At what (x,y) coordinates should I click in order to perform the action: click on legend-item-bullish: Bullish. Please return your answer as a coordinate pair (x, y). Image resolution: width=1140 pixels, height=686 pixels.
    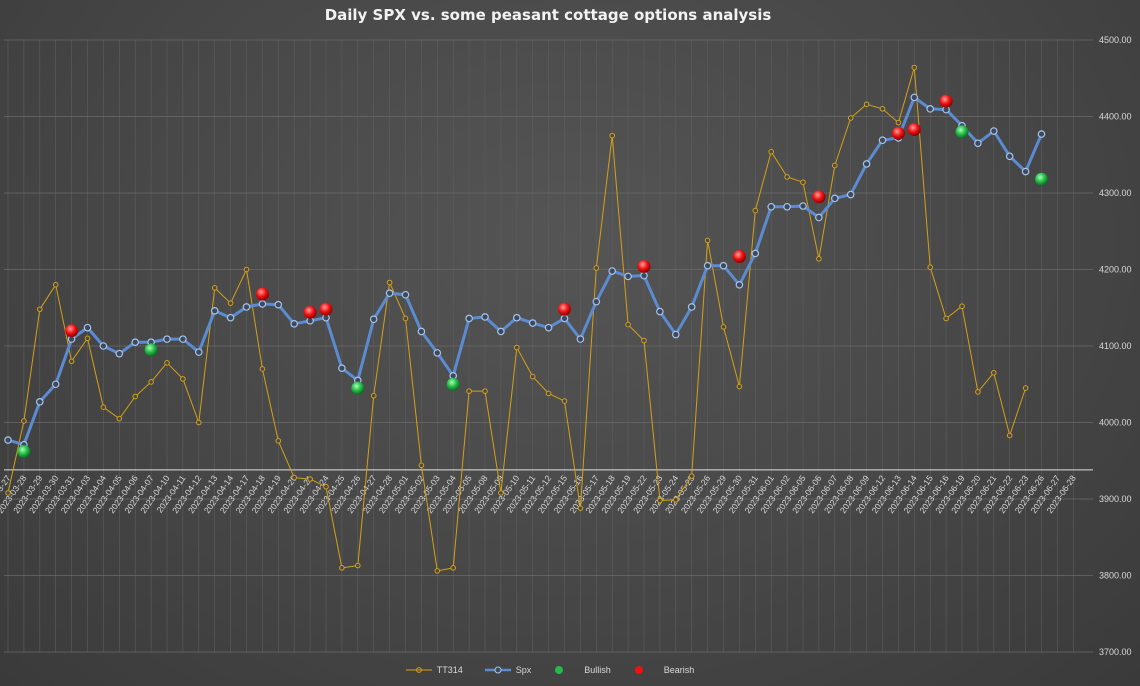
    Looking at the image, I should click on (582, 670).